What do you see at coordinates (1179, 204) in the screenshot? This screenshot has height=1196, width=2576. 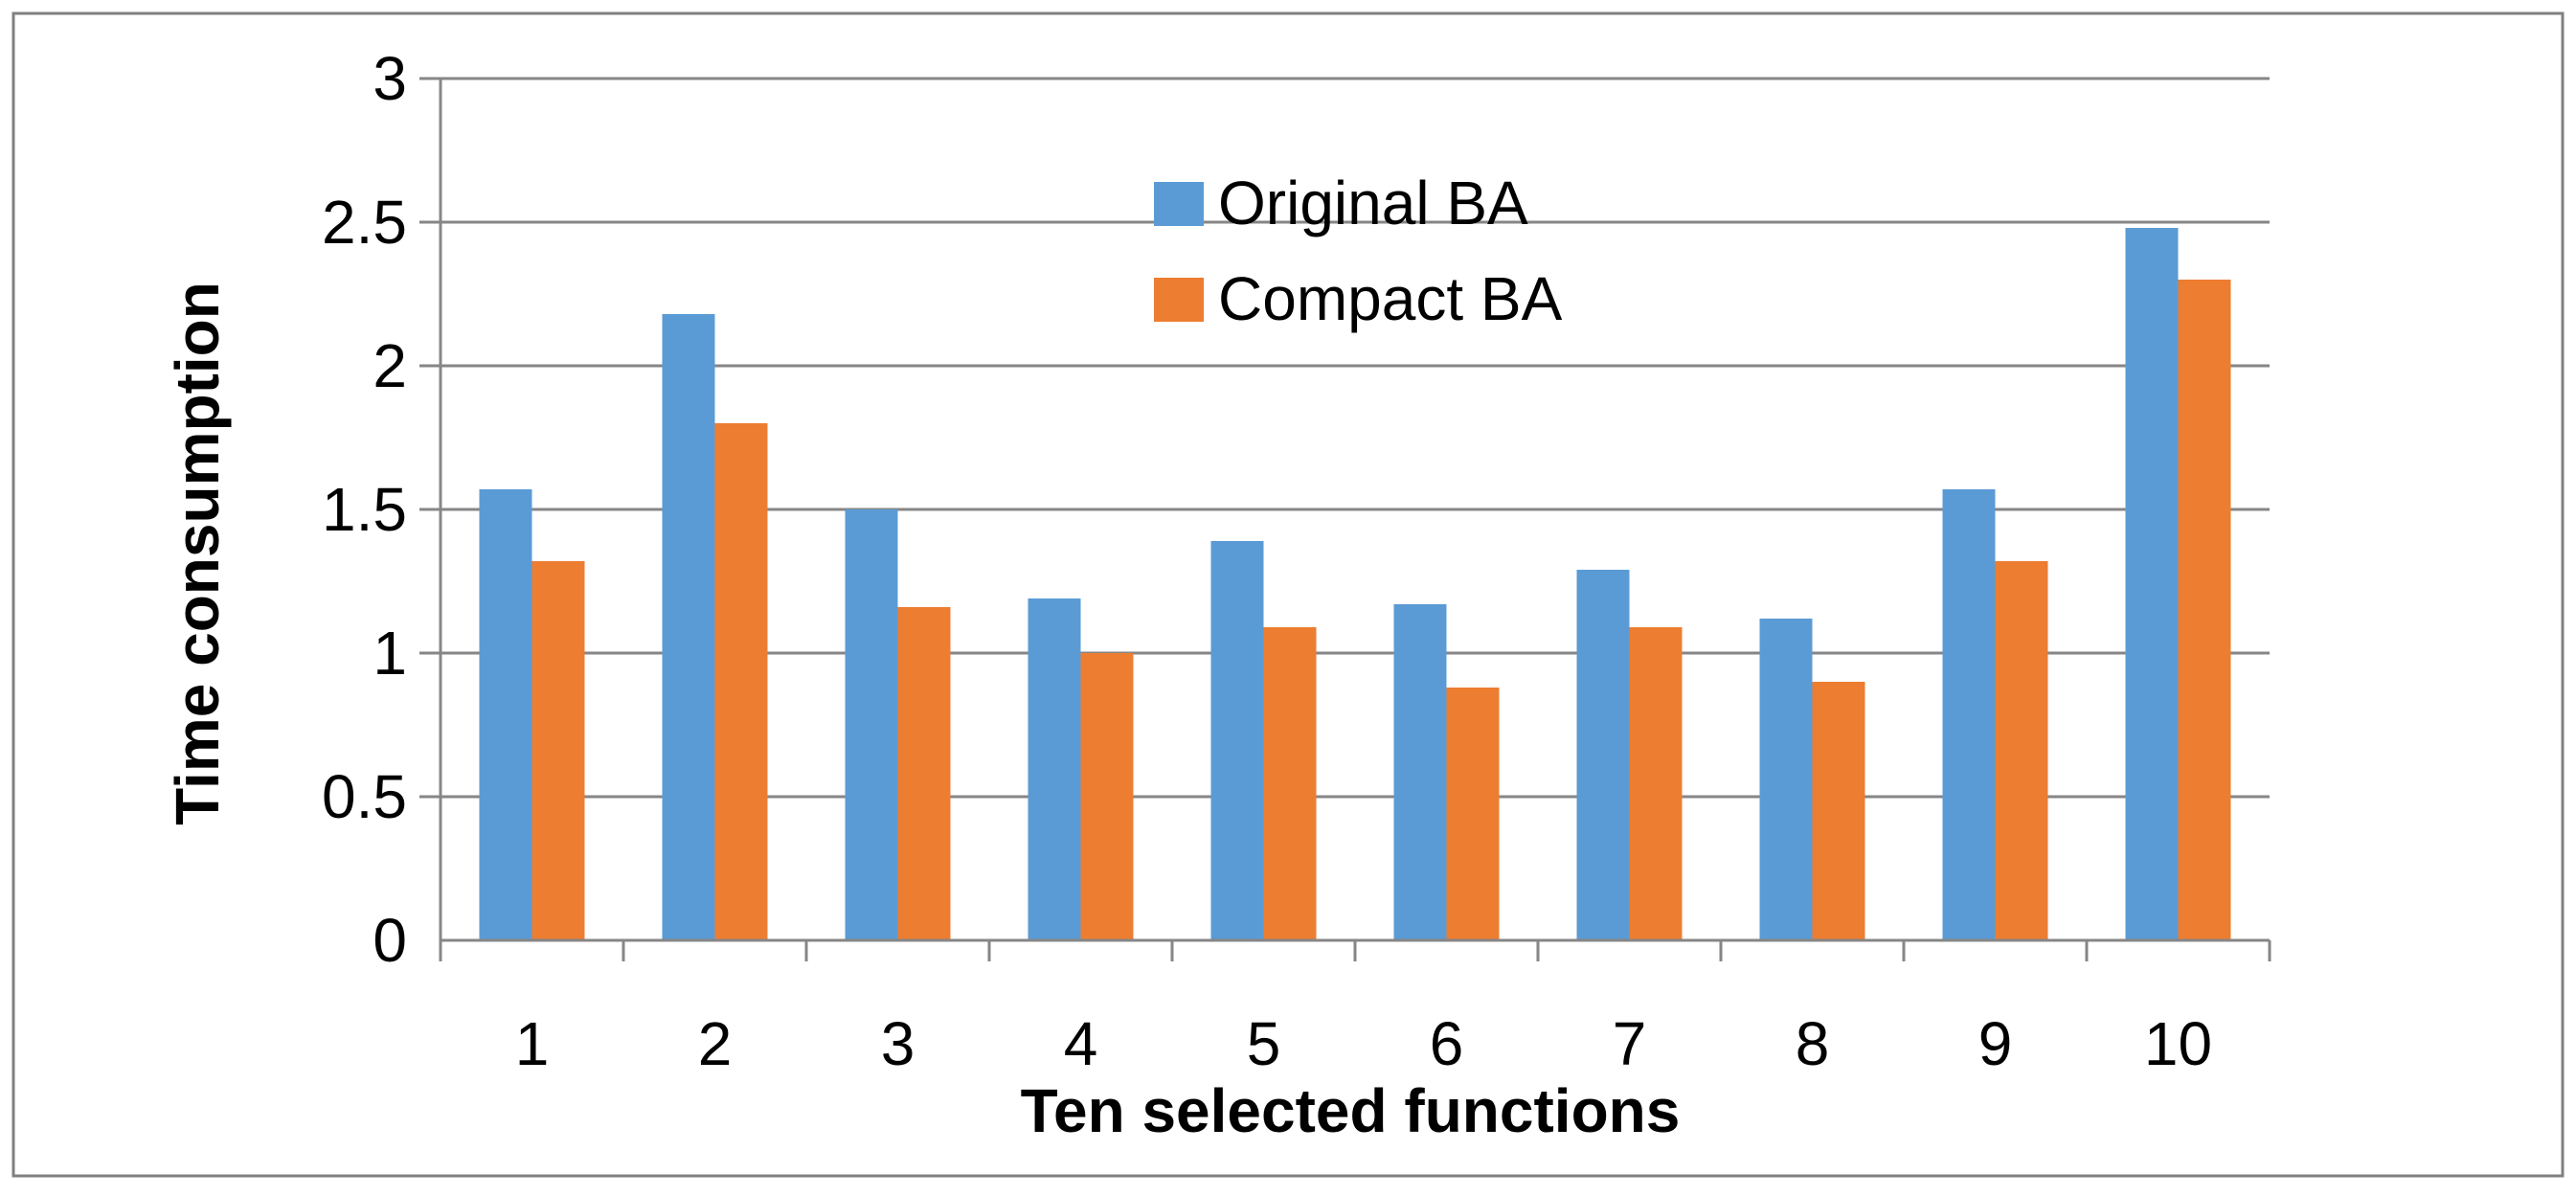 I see `legend-swatch-original-ba` at bounding box center [1179, 204].